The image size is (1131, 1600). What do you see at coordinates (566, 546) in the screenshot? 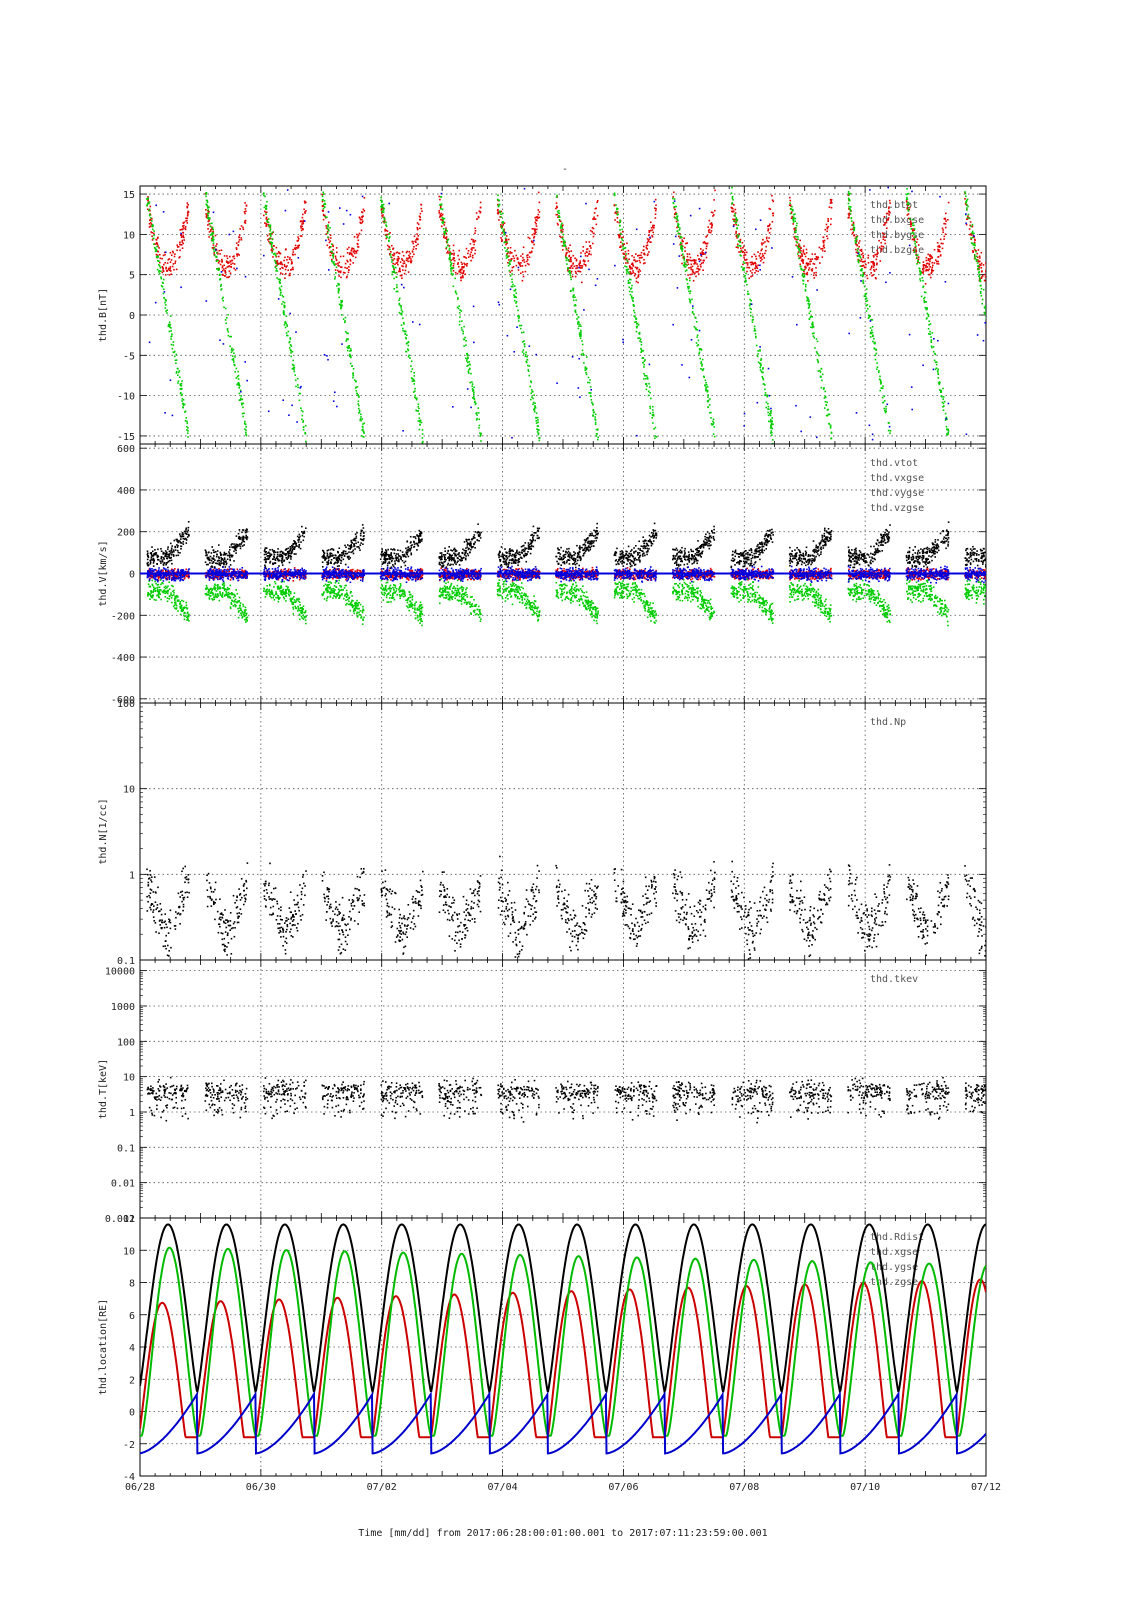
I see `series-points-vtot` at bounding box center [566, 546].